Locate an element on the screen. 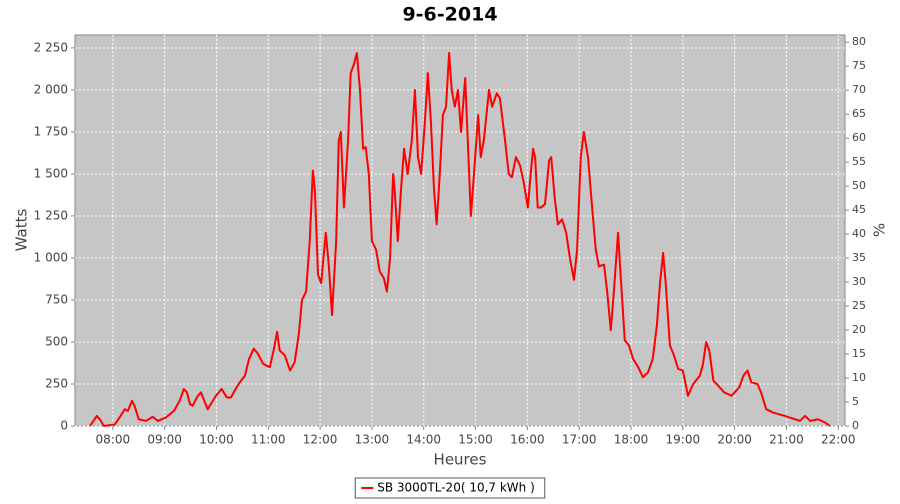  y-tick-label: 1 500 is located at coordinates (51, 173).